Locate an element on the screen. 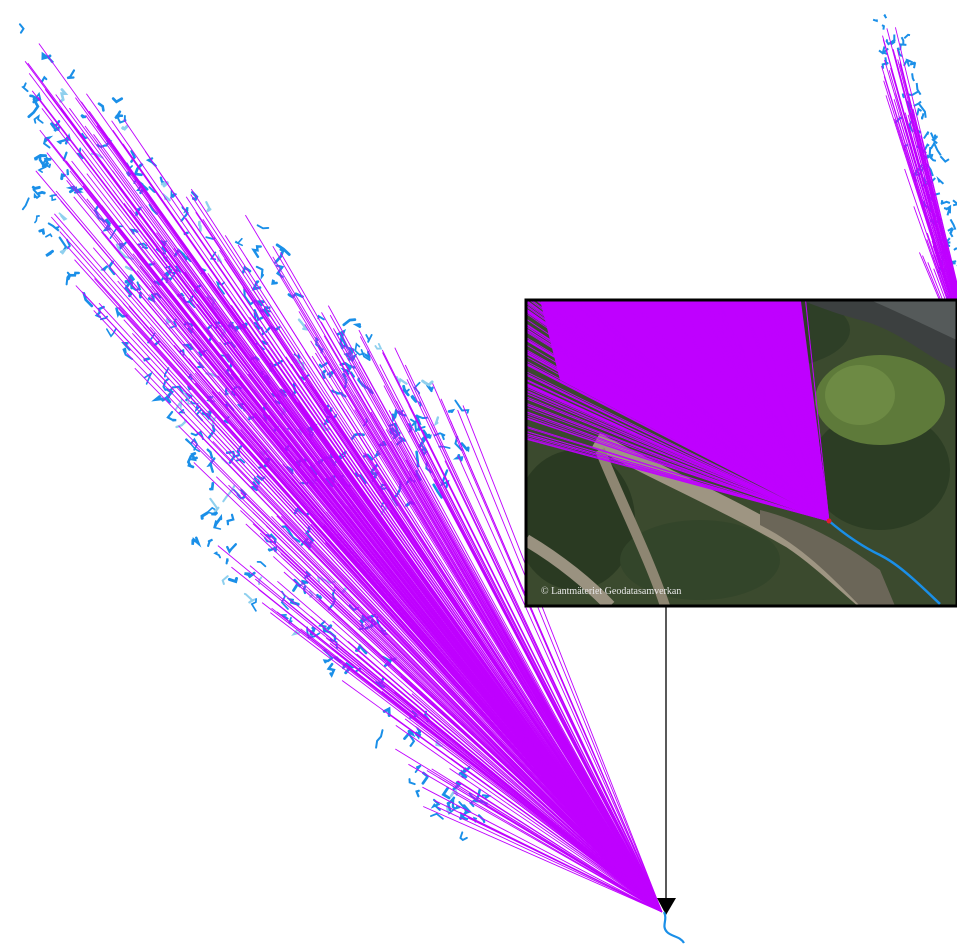  neighbor-flow-lines is located at coordinates (919, 163).